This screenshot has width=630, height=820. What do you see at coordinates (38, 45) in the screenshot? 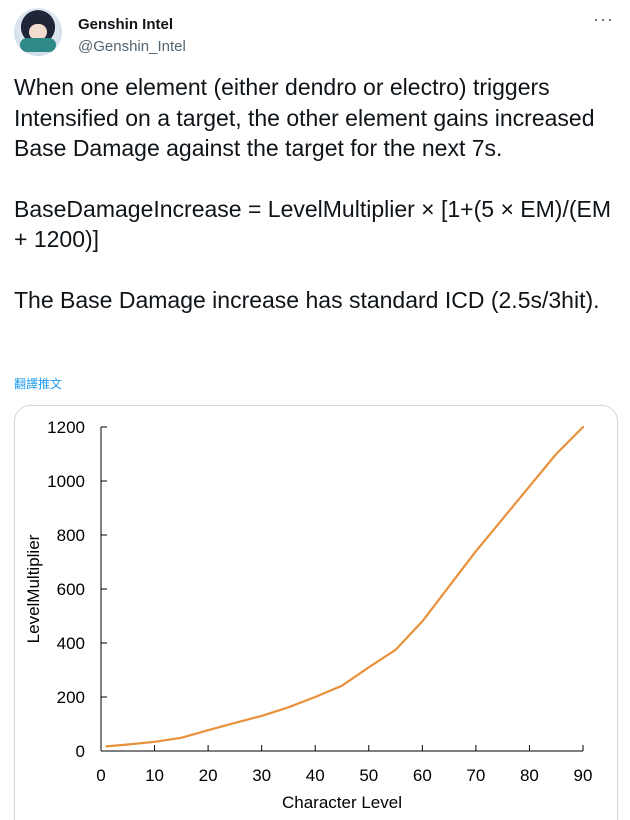
I see `avatar-hat` at bounding box center [38, 45].